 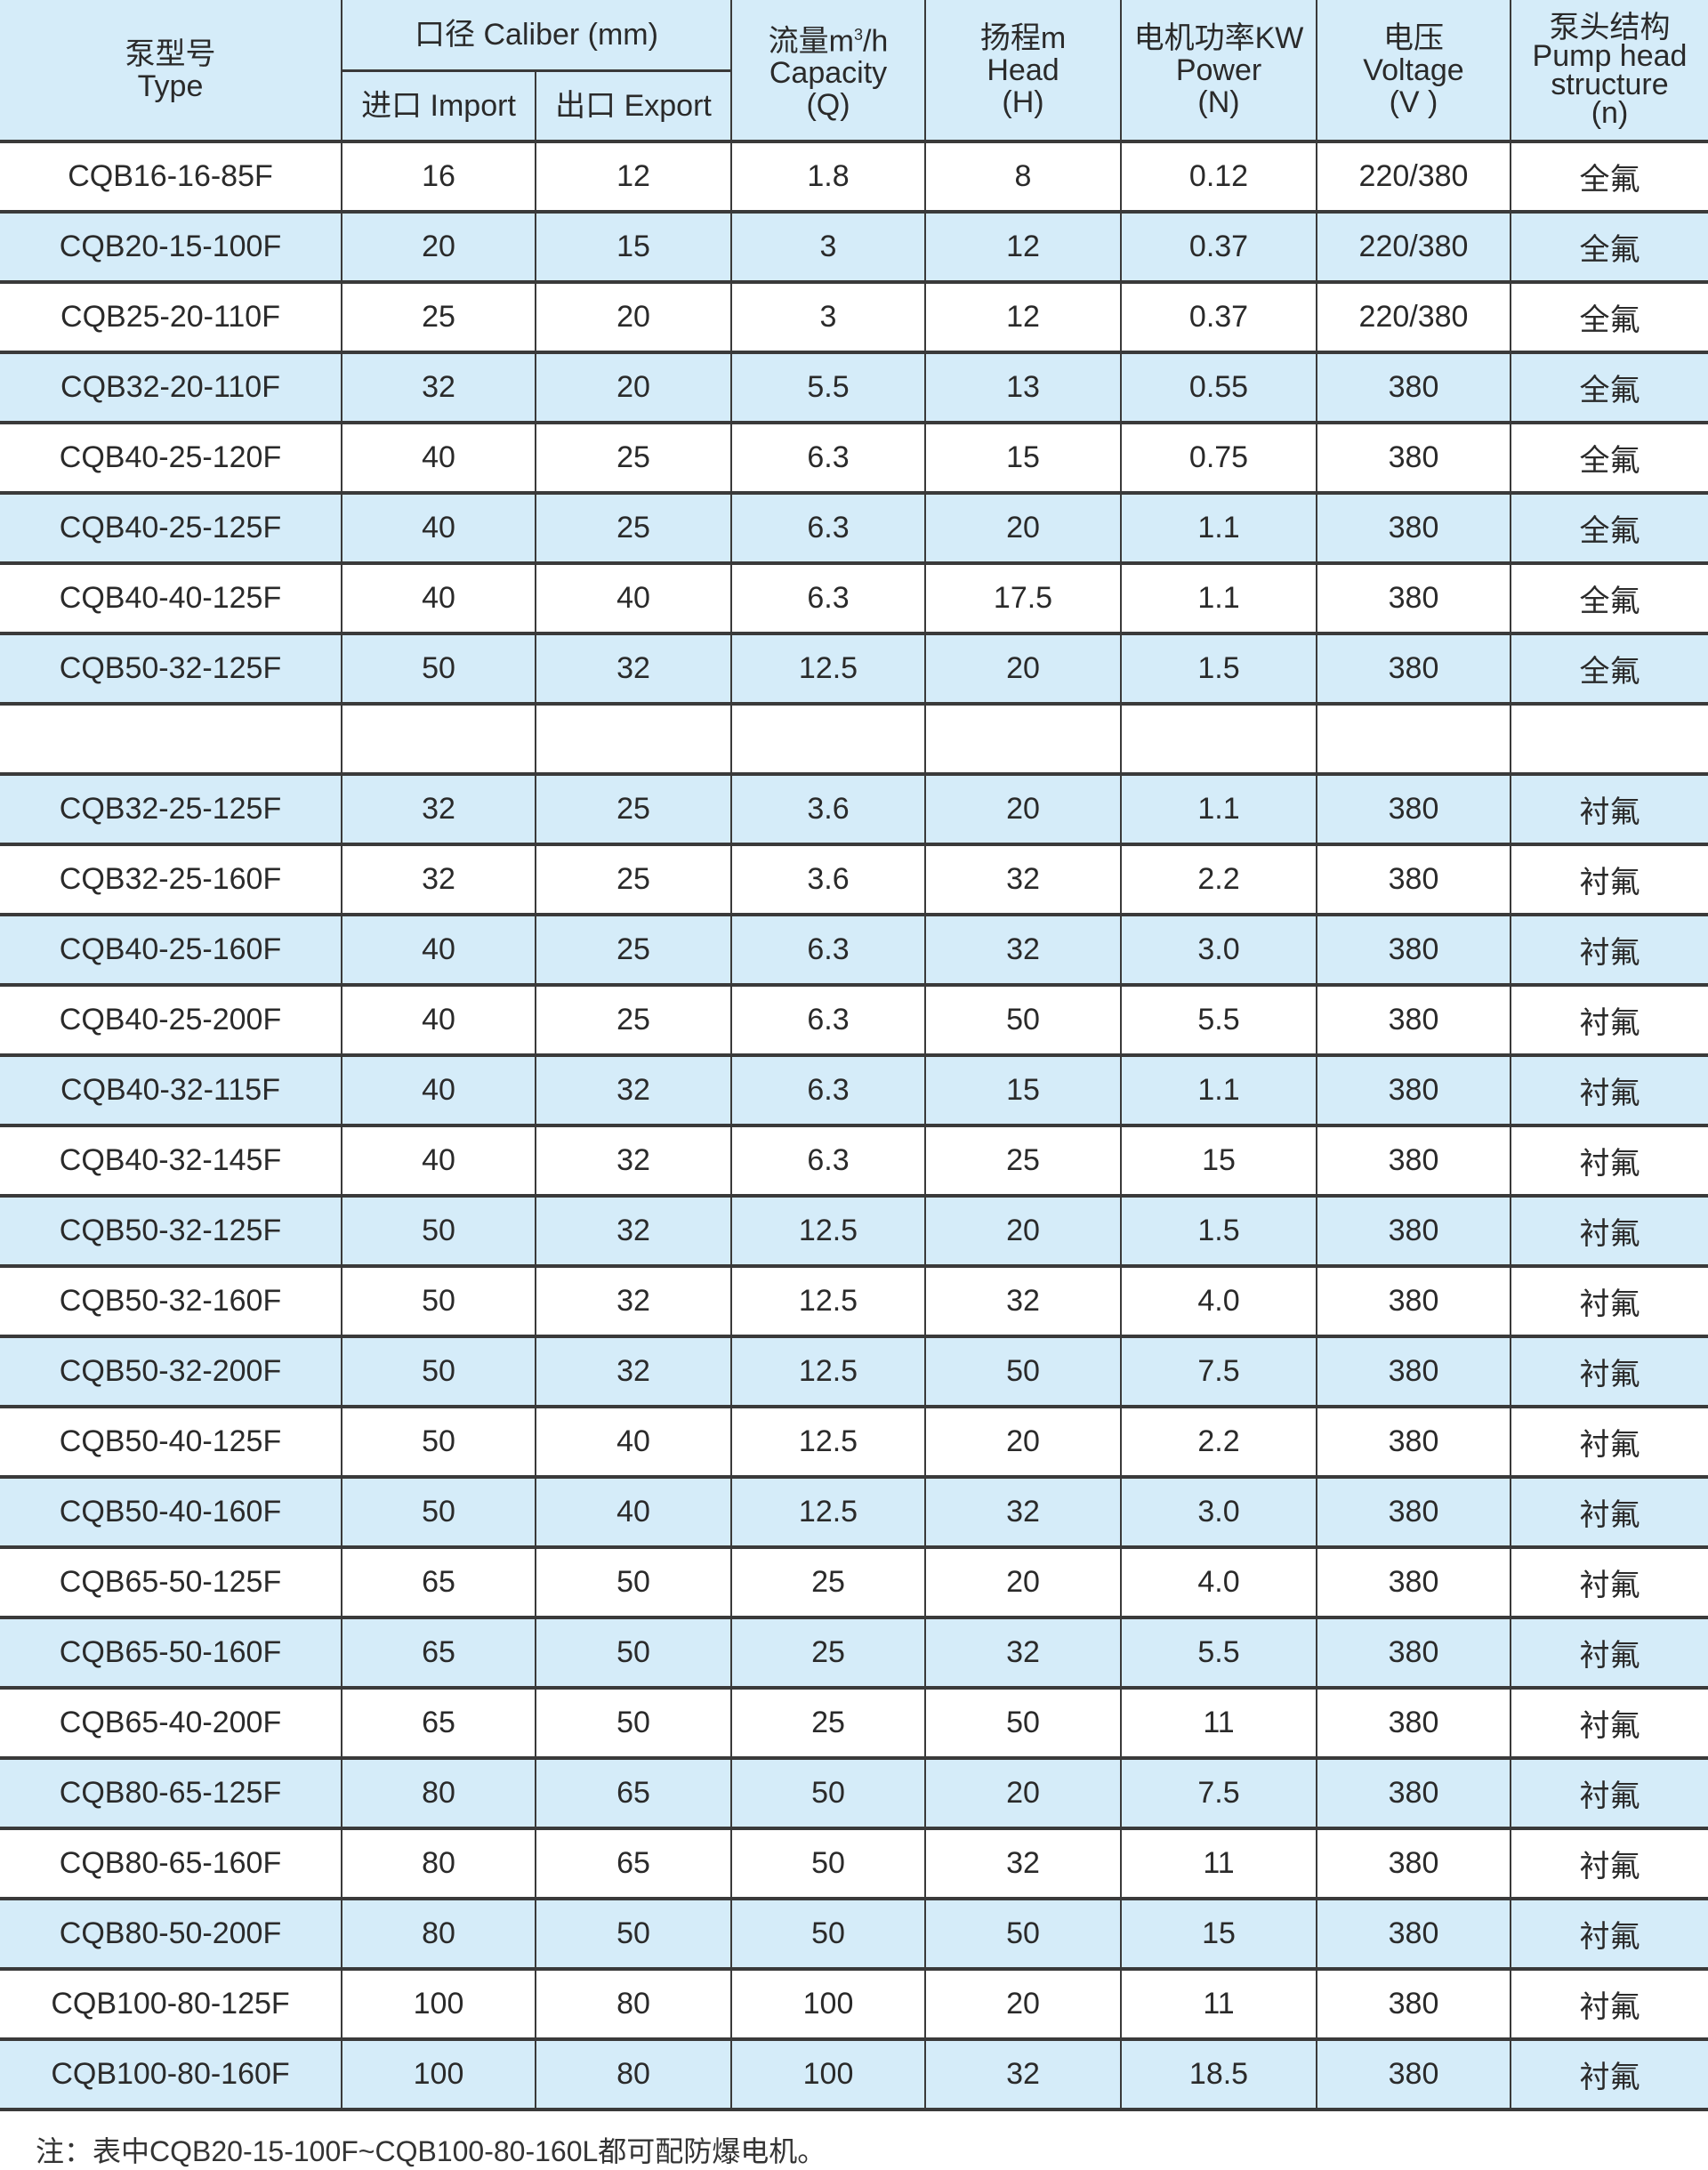 I want to click on cell-type: CQB50-40-125F, so click(x=171, y=1441).